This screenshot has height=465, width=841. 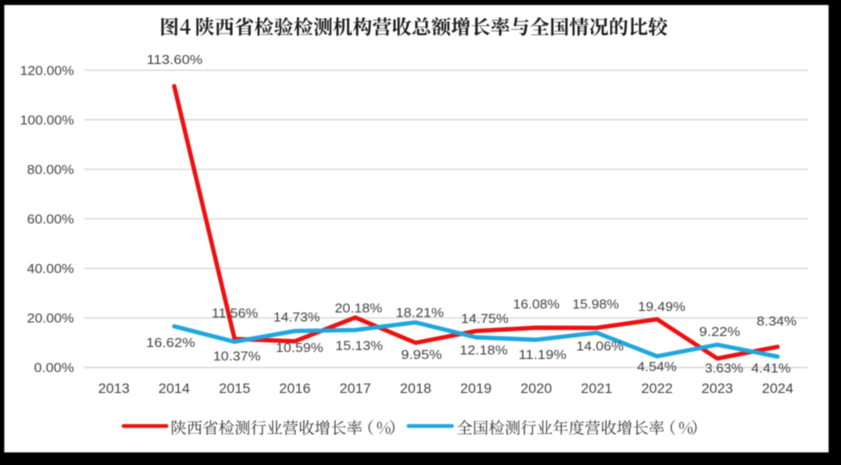 What do you see at coordinates (359, 345) in the screenshot?
I see `svg-text: 15.13%` at bounding box center [359, 345].